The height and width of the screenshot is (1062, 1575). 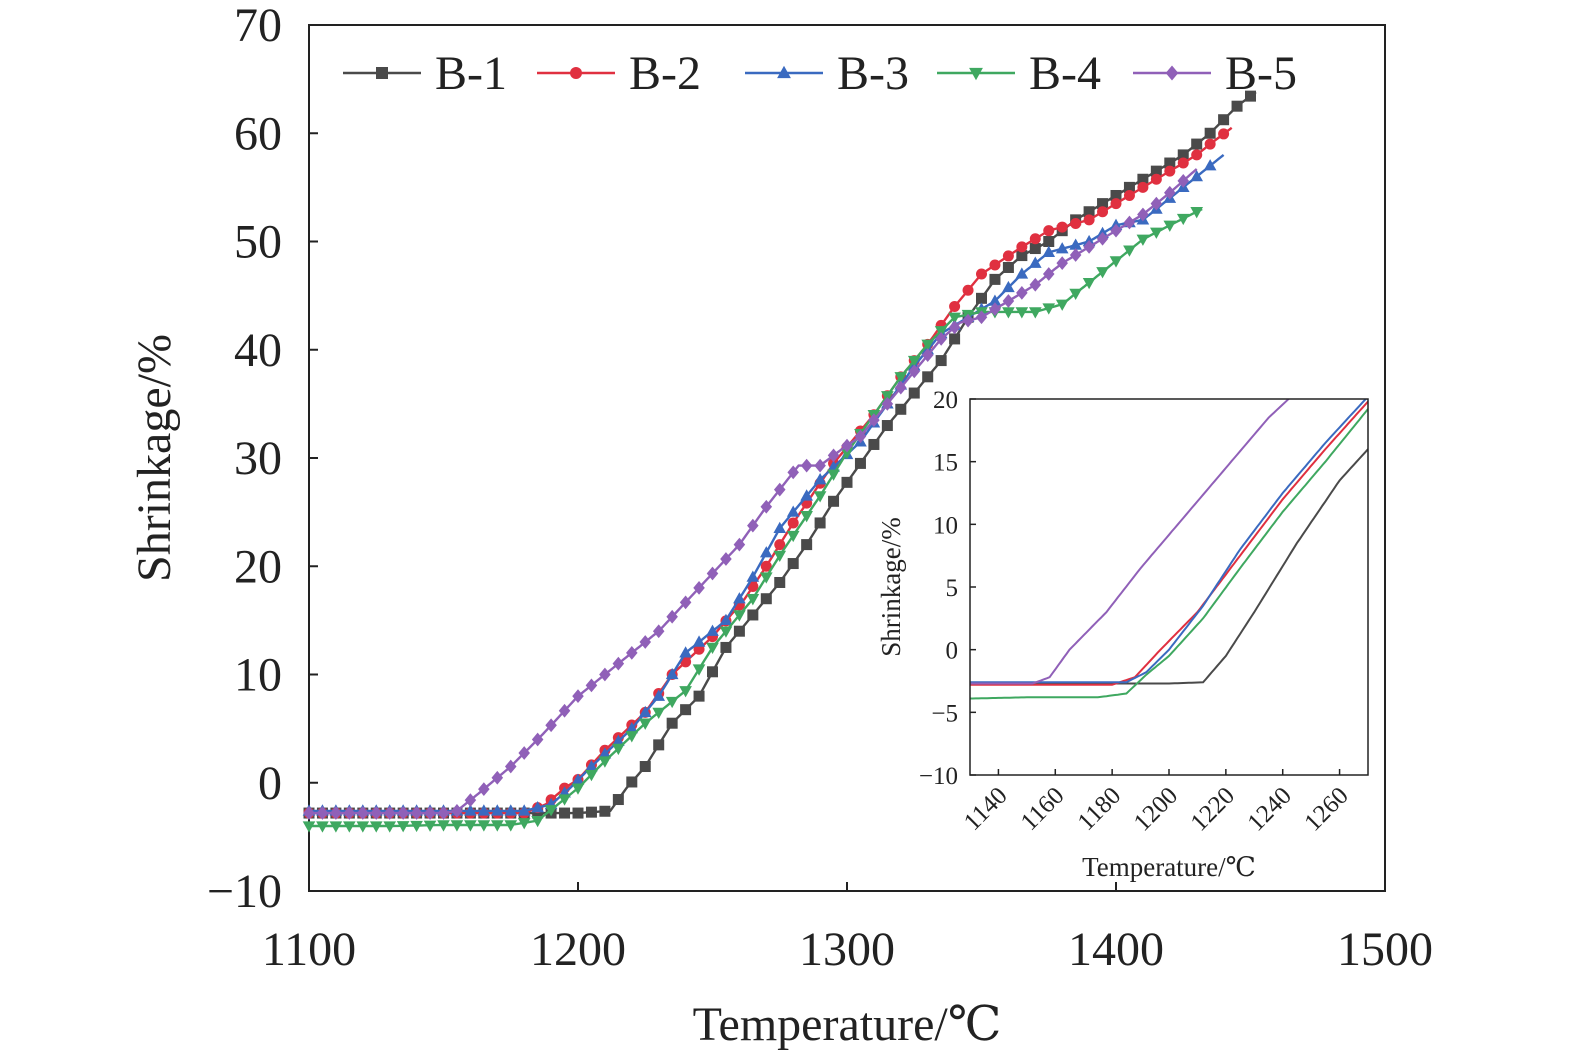 I want to click on y-tick-label: 50, so click(x=258, y=242).